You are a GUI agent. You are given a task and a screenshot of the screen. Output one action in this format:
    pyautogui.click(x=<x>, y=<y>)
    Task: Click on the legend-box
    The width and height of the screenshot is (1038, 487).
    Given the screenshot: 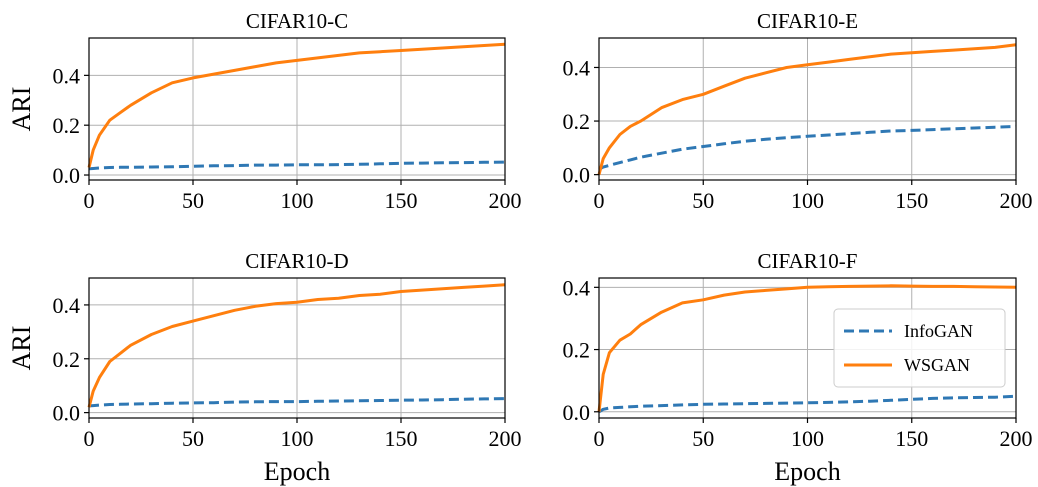 What is the action you would take?
    pyautogui.click(x=919, y=348)
    